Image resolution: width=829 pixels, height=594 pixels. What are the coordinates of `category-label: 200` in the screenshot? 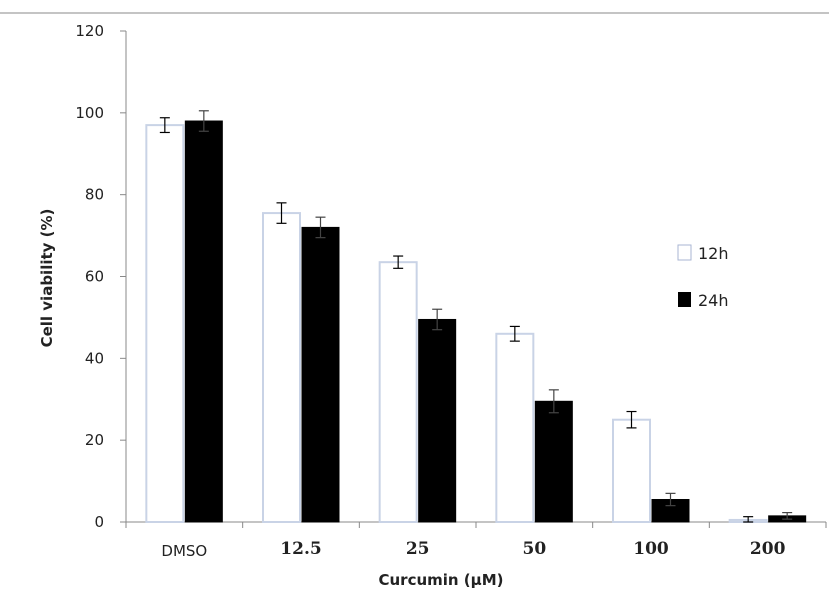 It's located at (768, 549).